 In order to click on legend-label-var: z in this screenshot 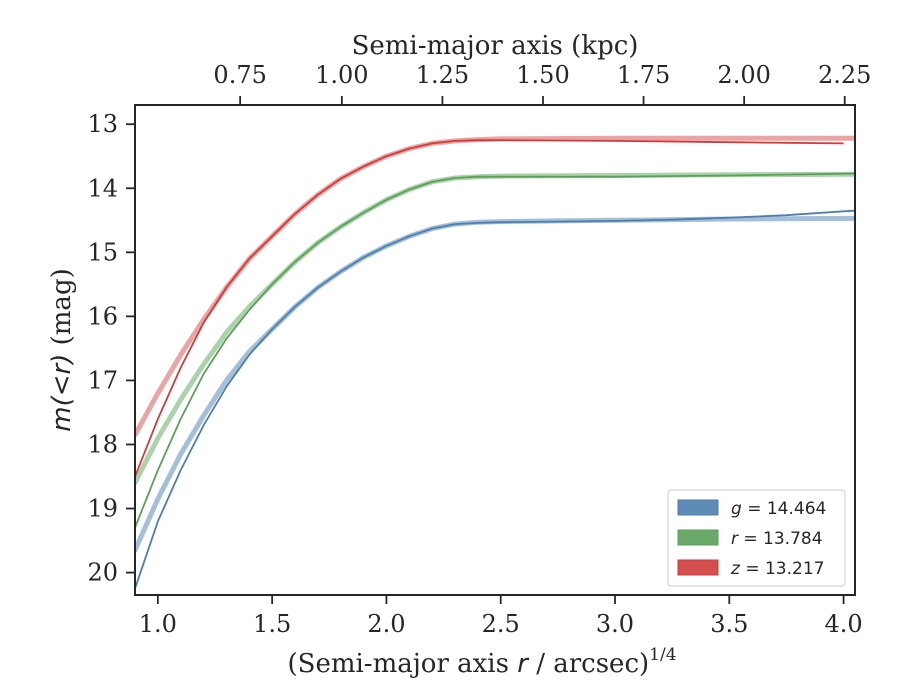, I will do `click(735, 569)`.